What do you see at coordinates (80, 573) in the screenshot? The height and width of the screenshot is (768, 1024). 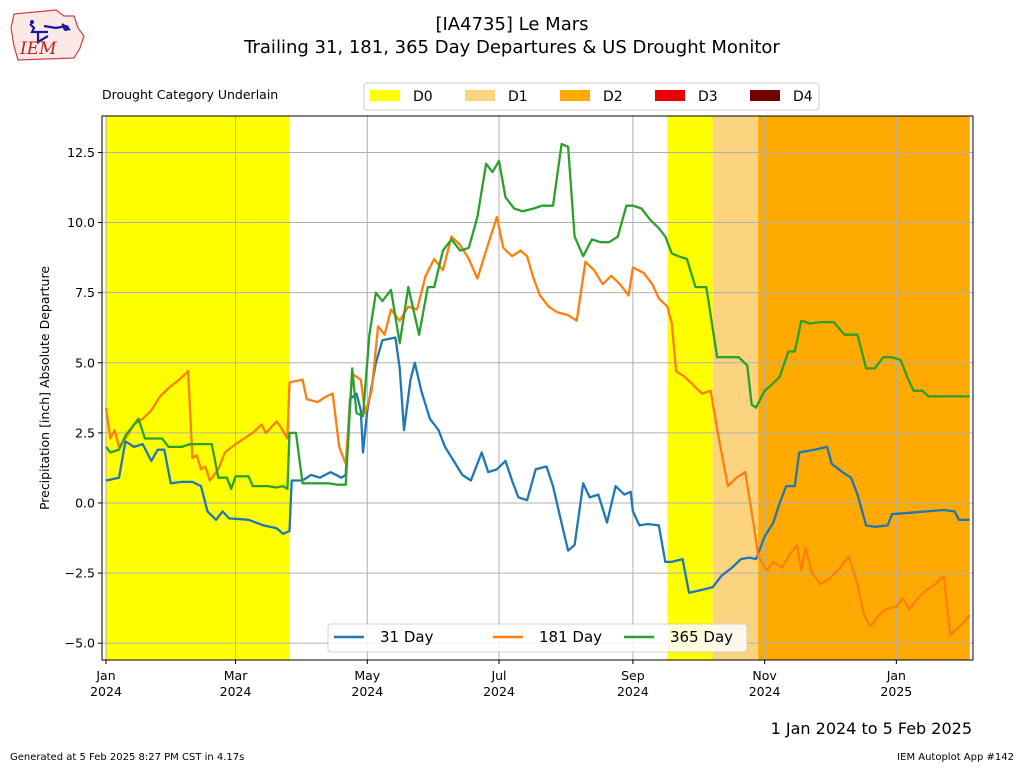 I see `y-tick-label: −2.5` at bounding box center [80, 573].